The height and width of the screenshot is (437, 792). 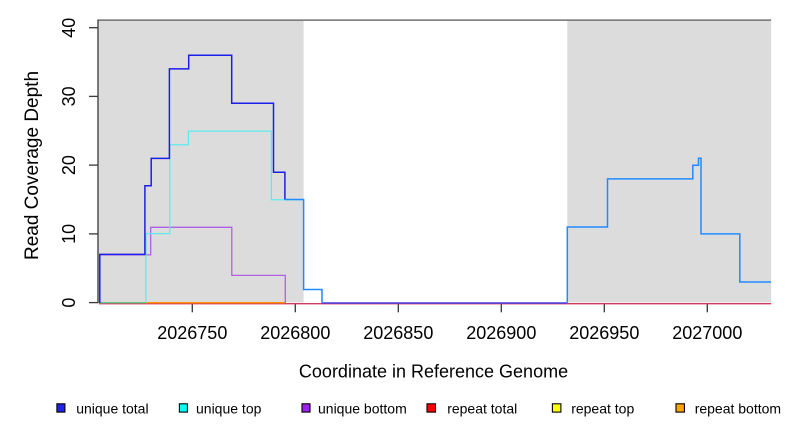 What do you see at coordinates (32, 165) in the screenshot?
I see `svg-text: Read Coverage Depth` at bounding box center [32, 165].